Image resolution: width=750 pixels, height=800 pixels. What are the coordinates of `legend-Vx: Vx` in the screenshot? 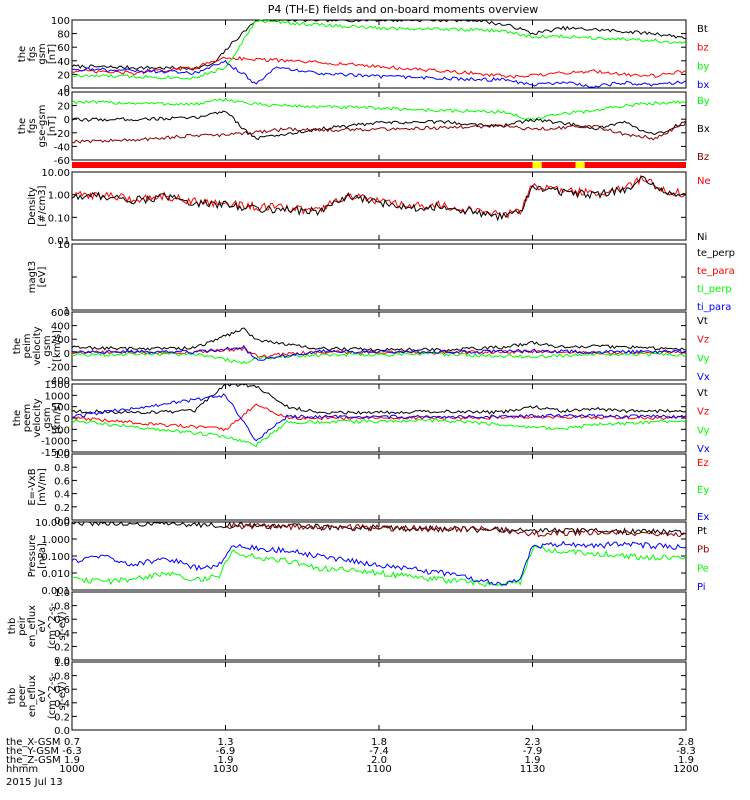 It's located at (703, 449).